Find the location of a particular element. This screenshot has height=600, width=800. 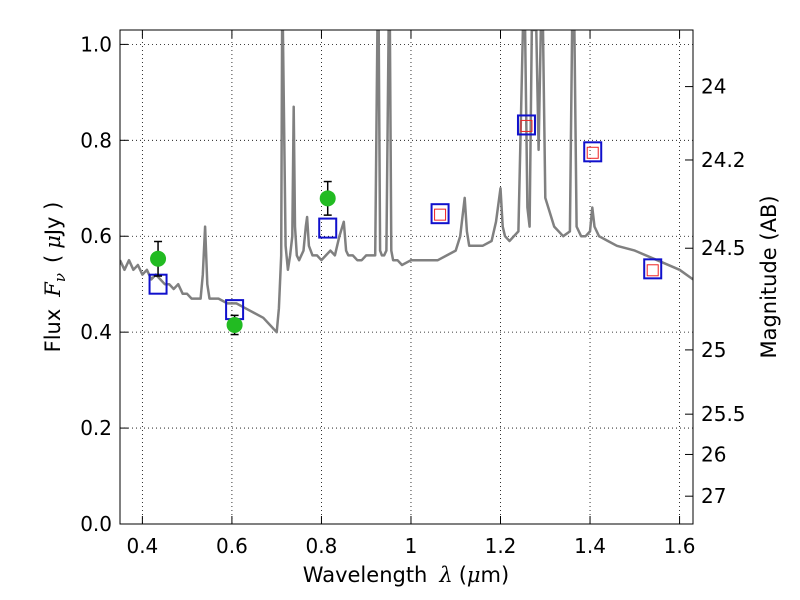

y-axis-label: FluxFν(μJy ) is located at coordinates (55, 277).